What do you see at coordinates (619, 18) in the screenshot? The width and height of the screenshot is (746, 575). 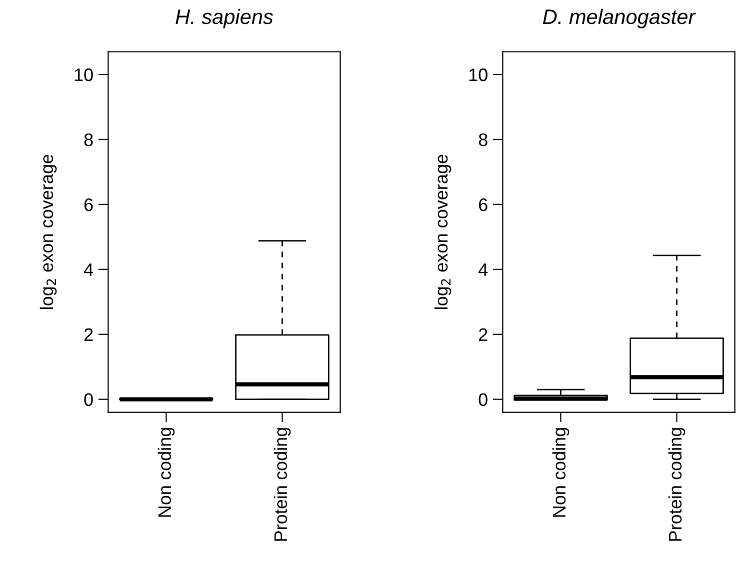 I see `chart-title: D. melanogaster` at bounding box center [619, 18].